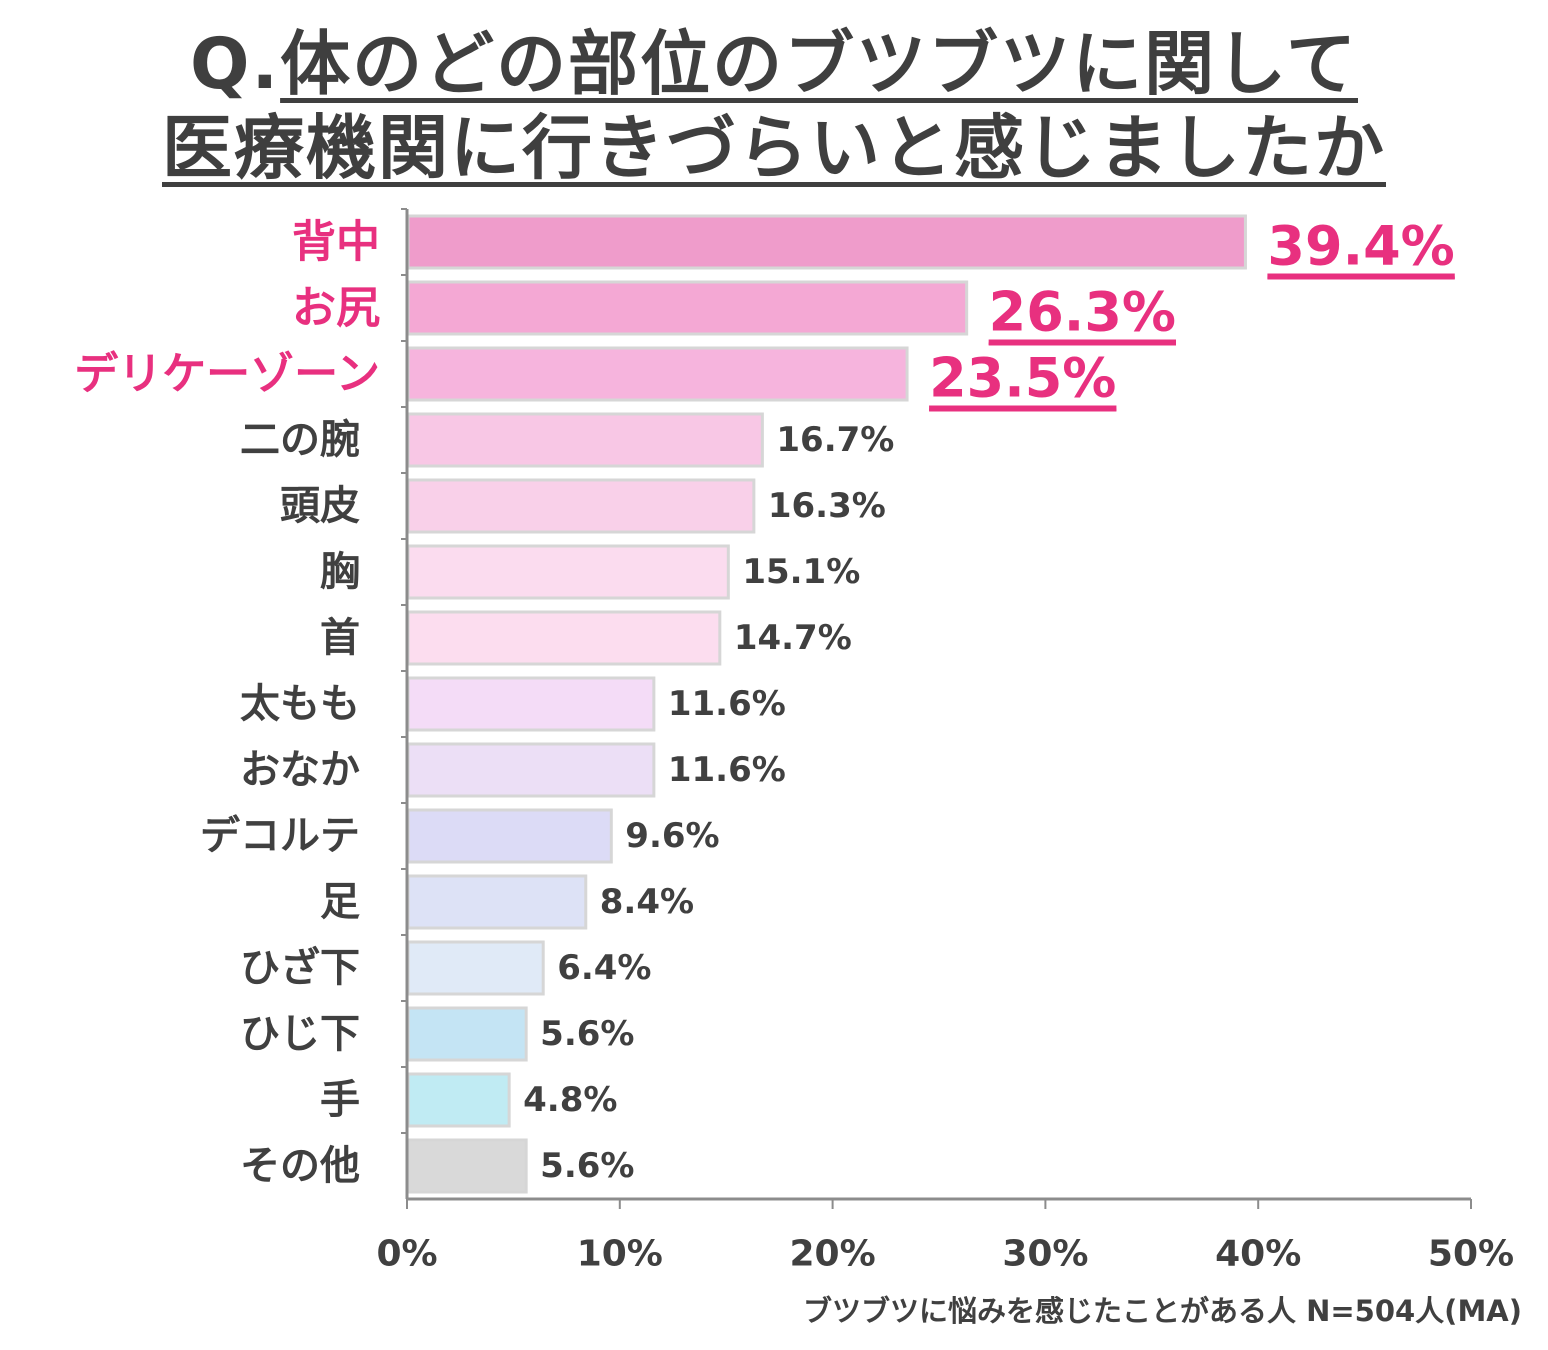  I want to click on chart-footnote: ブツブツに悩みを感じたことがある人 N=504人(MA), so click(1162, 1311).